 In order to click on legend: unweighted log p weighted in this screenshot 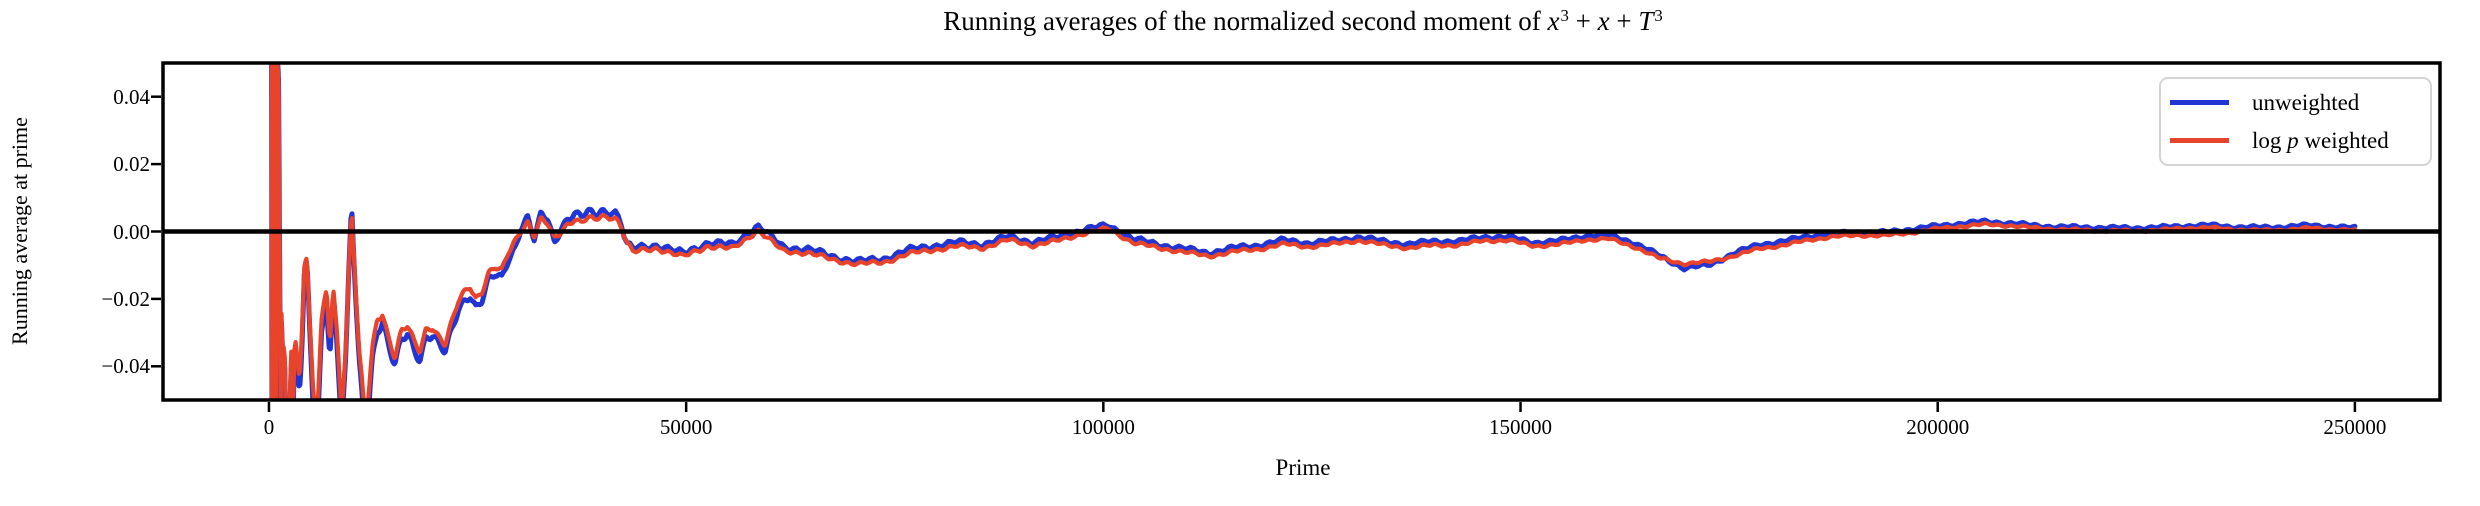, I will do `click(2295, 121)`.